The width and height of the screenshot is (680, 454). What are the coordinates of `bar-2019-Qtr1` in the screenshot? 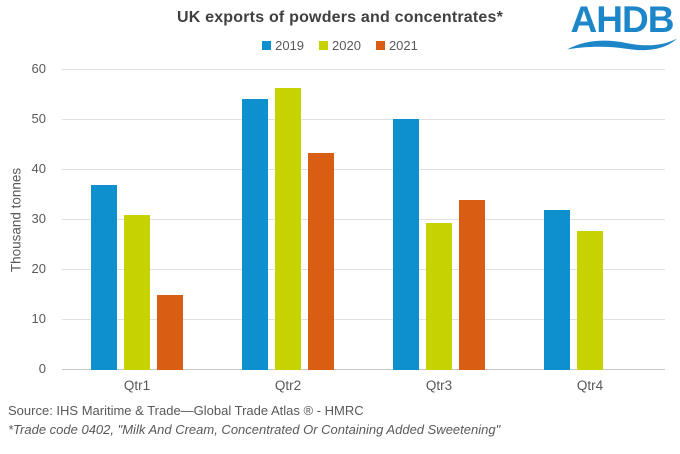 It's located at (104, 277).